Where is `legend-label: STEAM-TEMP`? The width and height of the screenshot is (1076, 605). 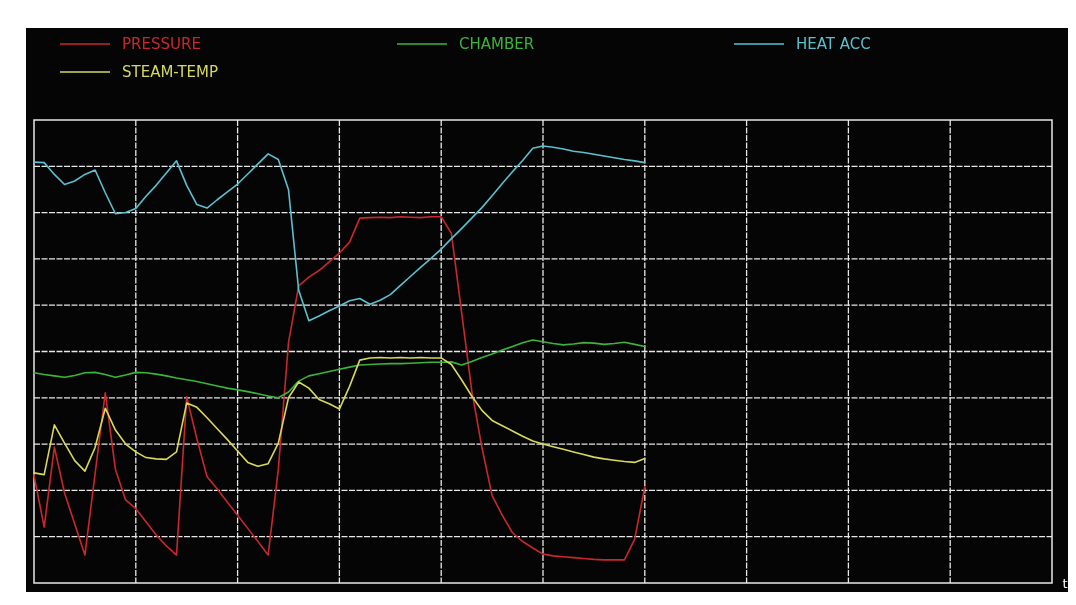 legend-label: STEAM-TEMP is located at coordinates (170, 72).